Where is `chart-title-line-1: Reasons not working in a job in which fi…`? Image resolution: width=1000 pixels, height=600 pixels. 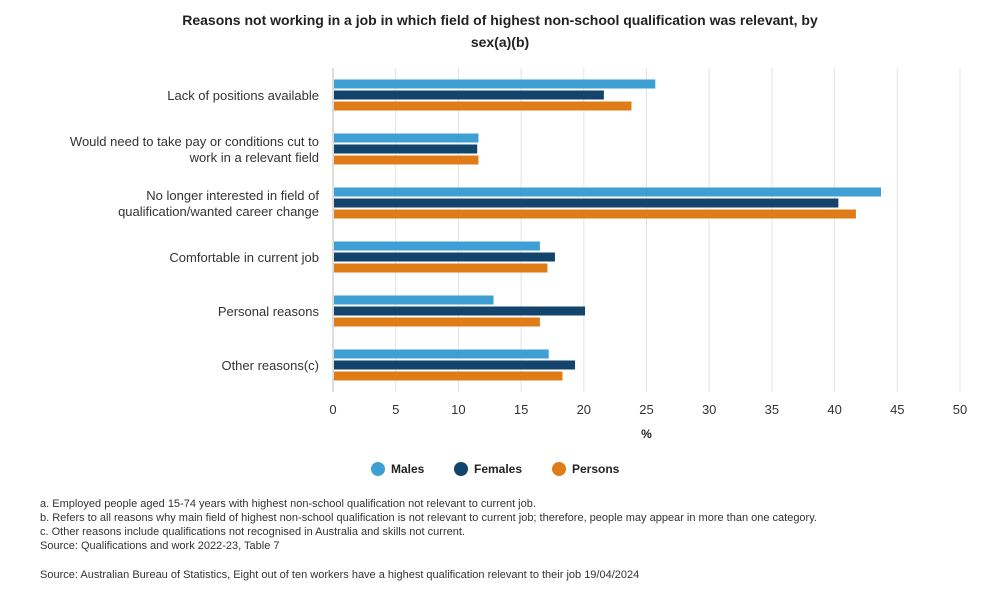 chart-title-line-1: Reasons not working in a job in which fi… is located at coordinates (500, 20).